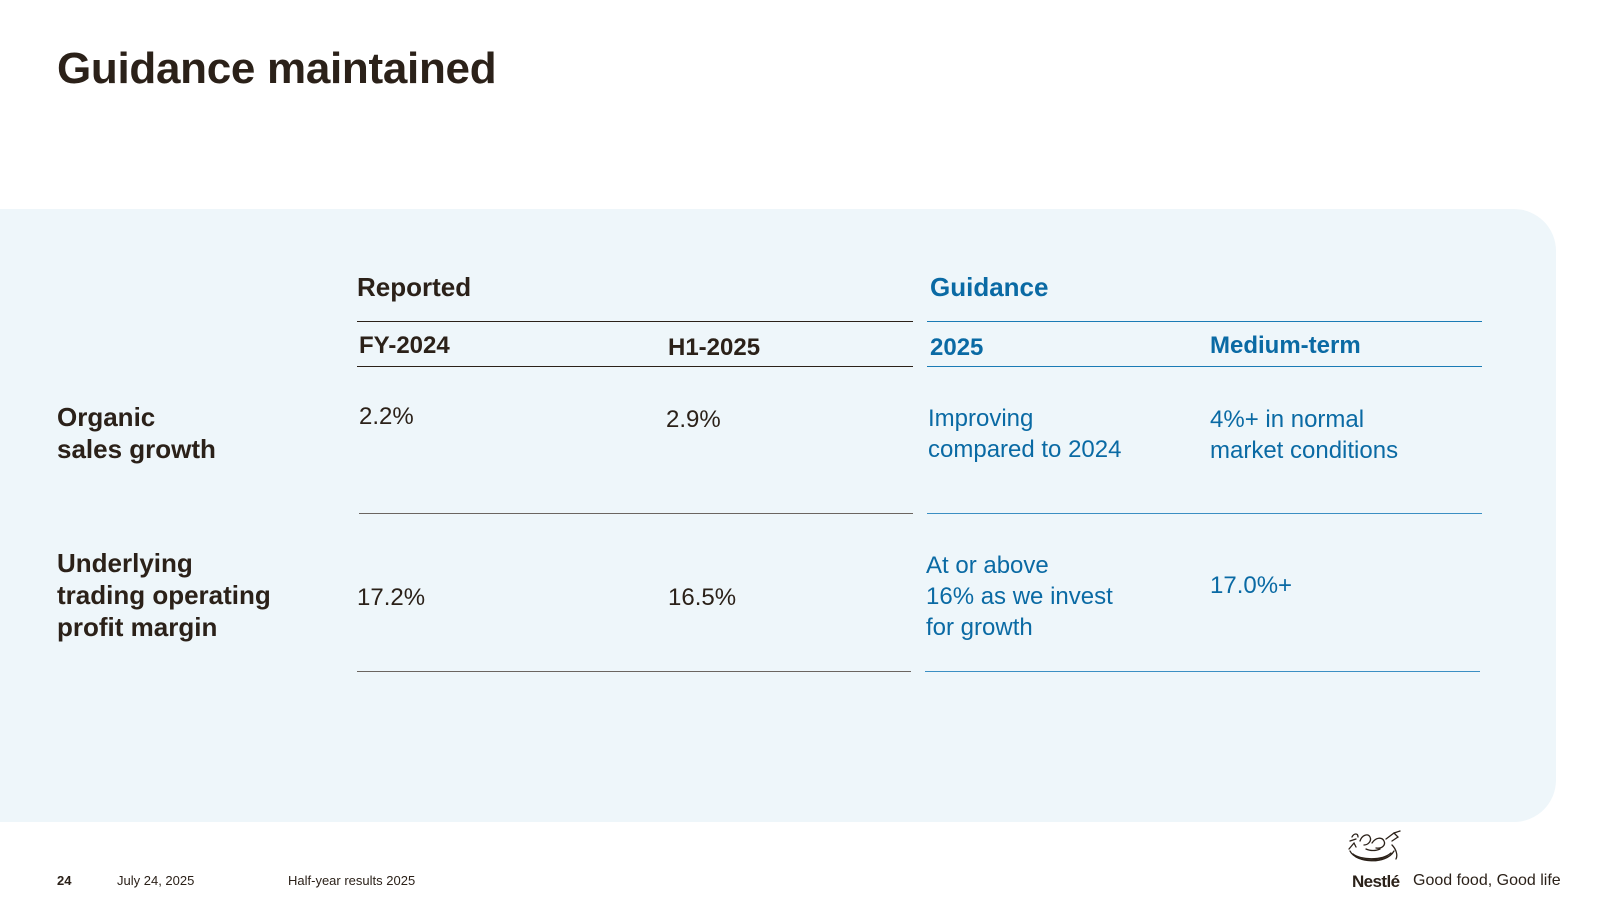 The width and height of the screenshot is (1600, 900). What do you see at coordinates (635, 321) in the screenshot?
I see `reported-header-rule` at bounding box center [635, 321].